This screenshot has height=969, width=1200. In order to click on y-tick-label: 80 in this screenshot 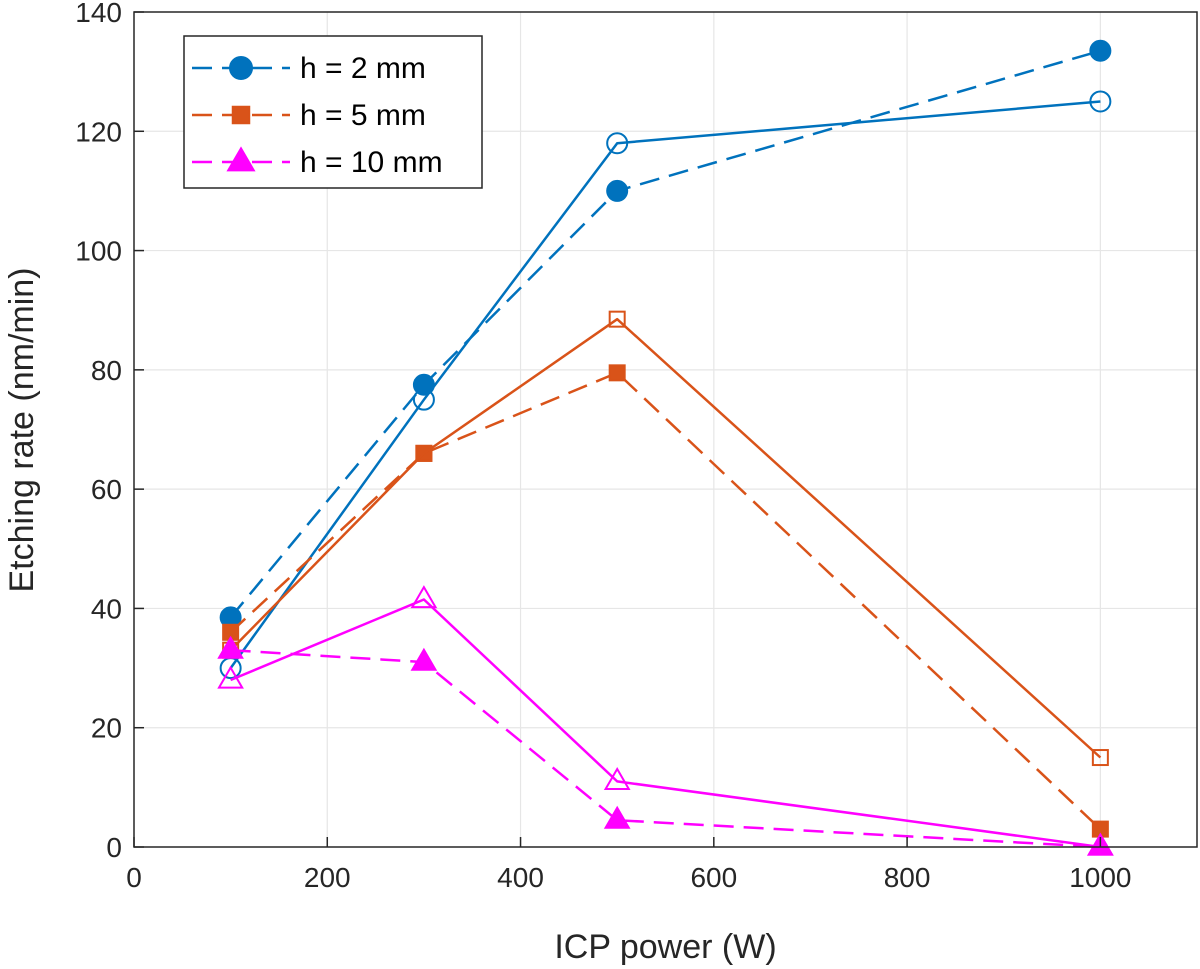, I will do `click(106, 370)`.